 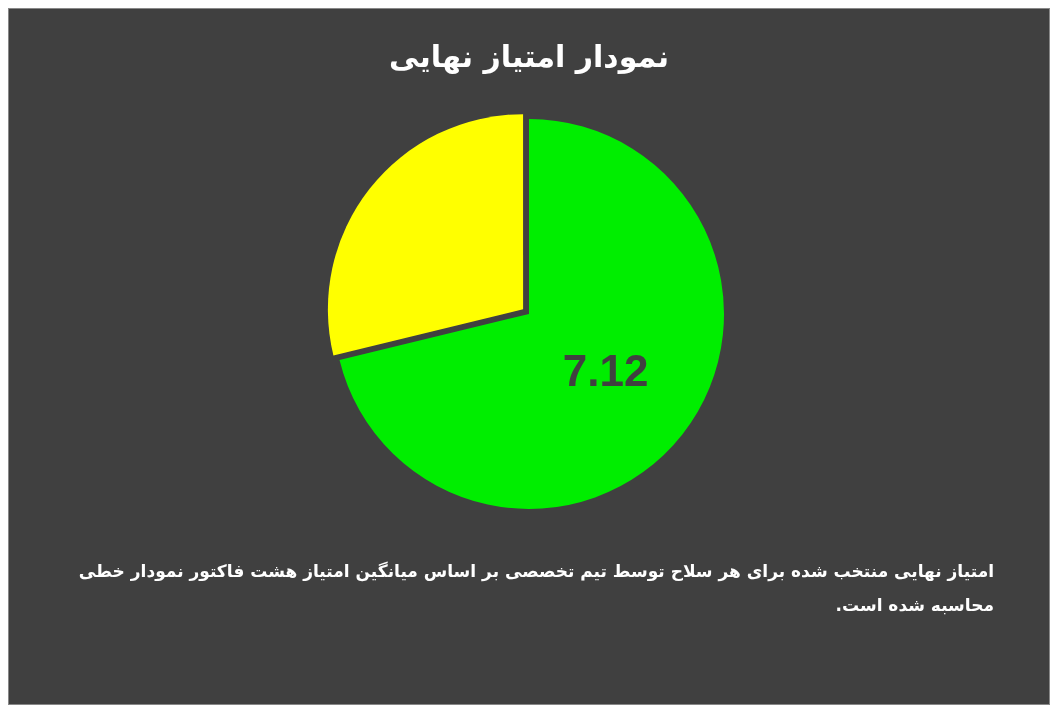 I want to click on data-label: 7.12, so click(x=605, y=371).